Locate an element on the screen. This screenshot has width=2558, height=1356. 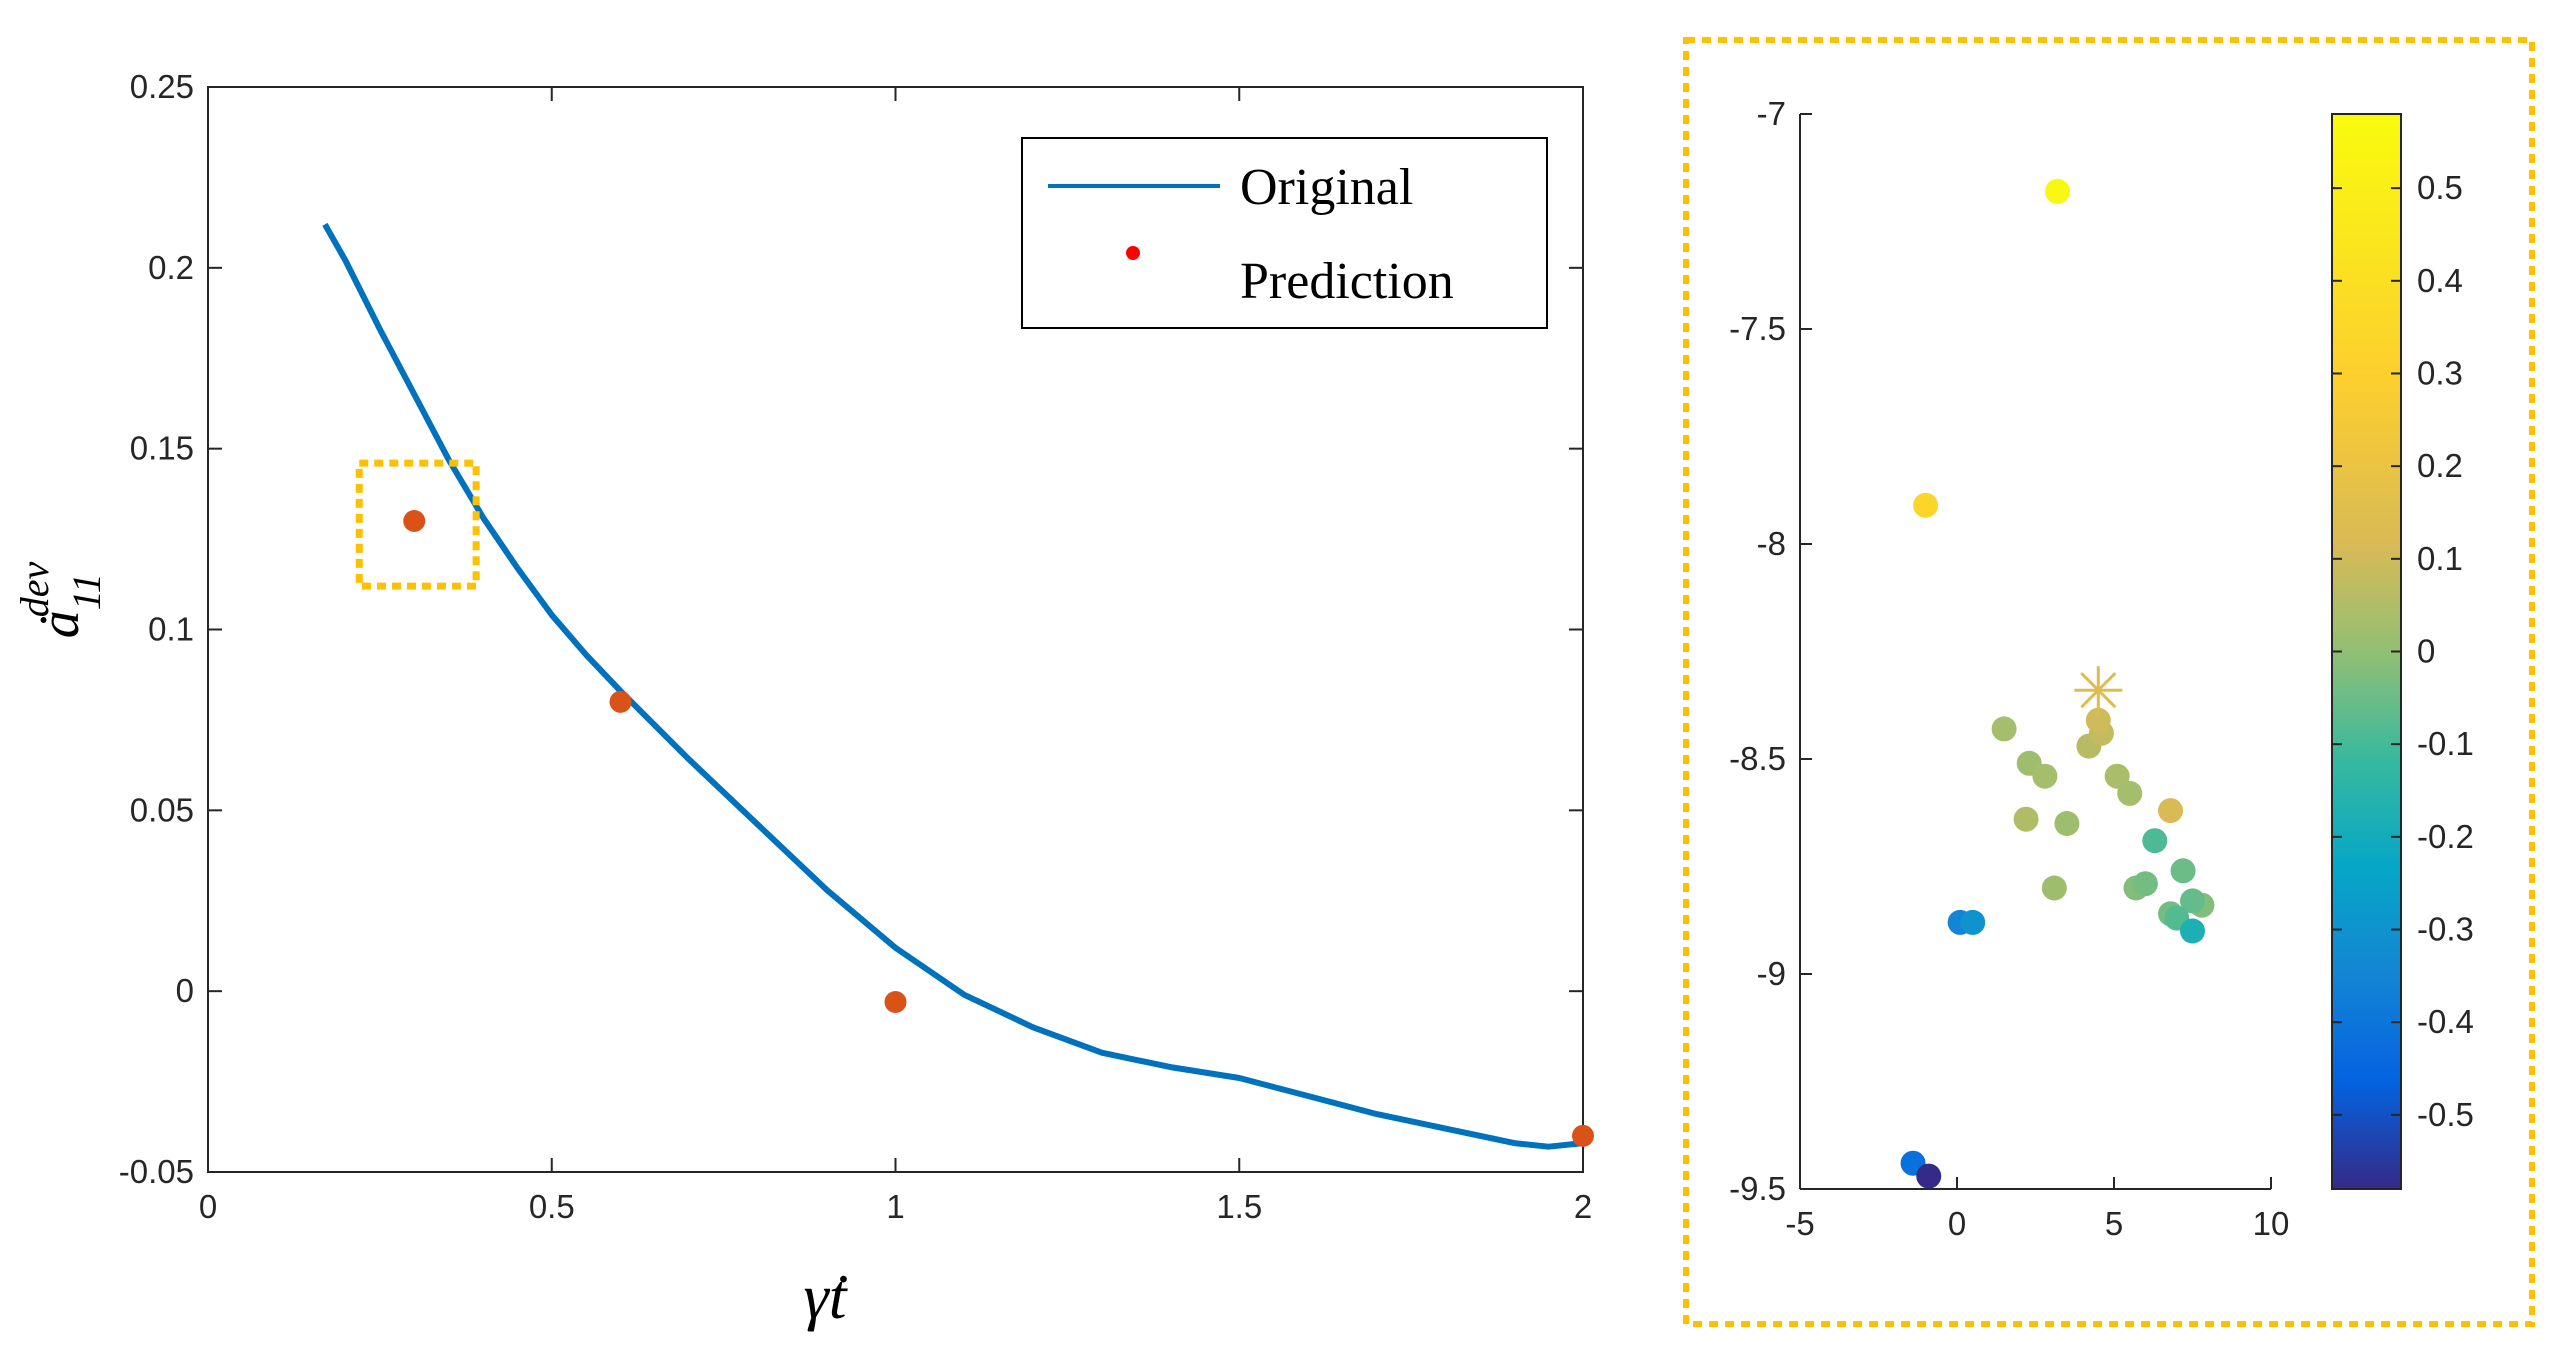
right-y-tick-label: -9 is located at coordinates (1771, 973).